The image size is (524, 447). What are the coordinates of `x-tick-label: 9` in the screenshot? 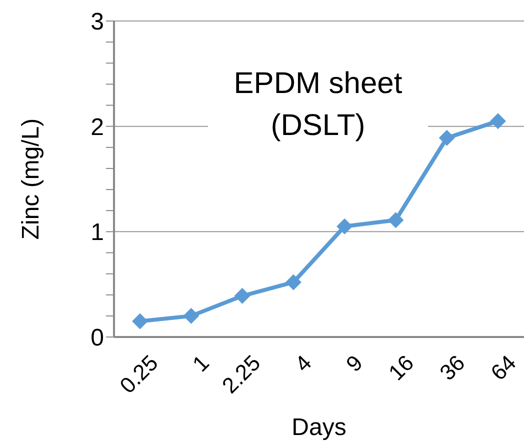 It's located at (354, 363).